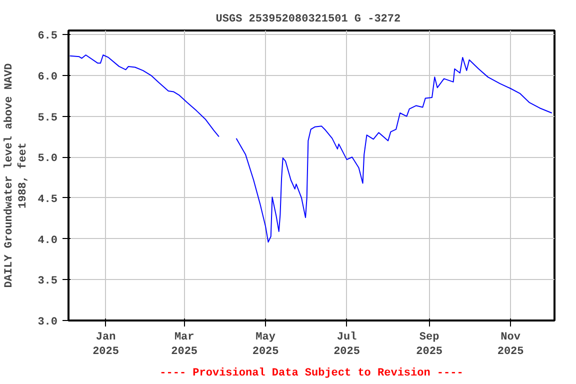 This screenshot has height=384, width=576. What do you see at coordinates (312, 374) in the screenshot?
I see `text: ---- Provisional Data Subject to Revision ----` at bounding box center [312, 374].